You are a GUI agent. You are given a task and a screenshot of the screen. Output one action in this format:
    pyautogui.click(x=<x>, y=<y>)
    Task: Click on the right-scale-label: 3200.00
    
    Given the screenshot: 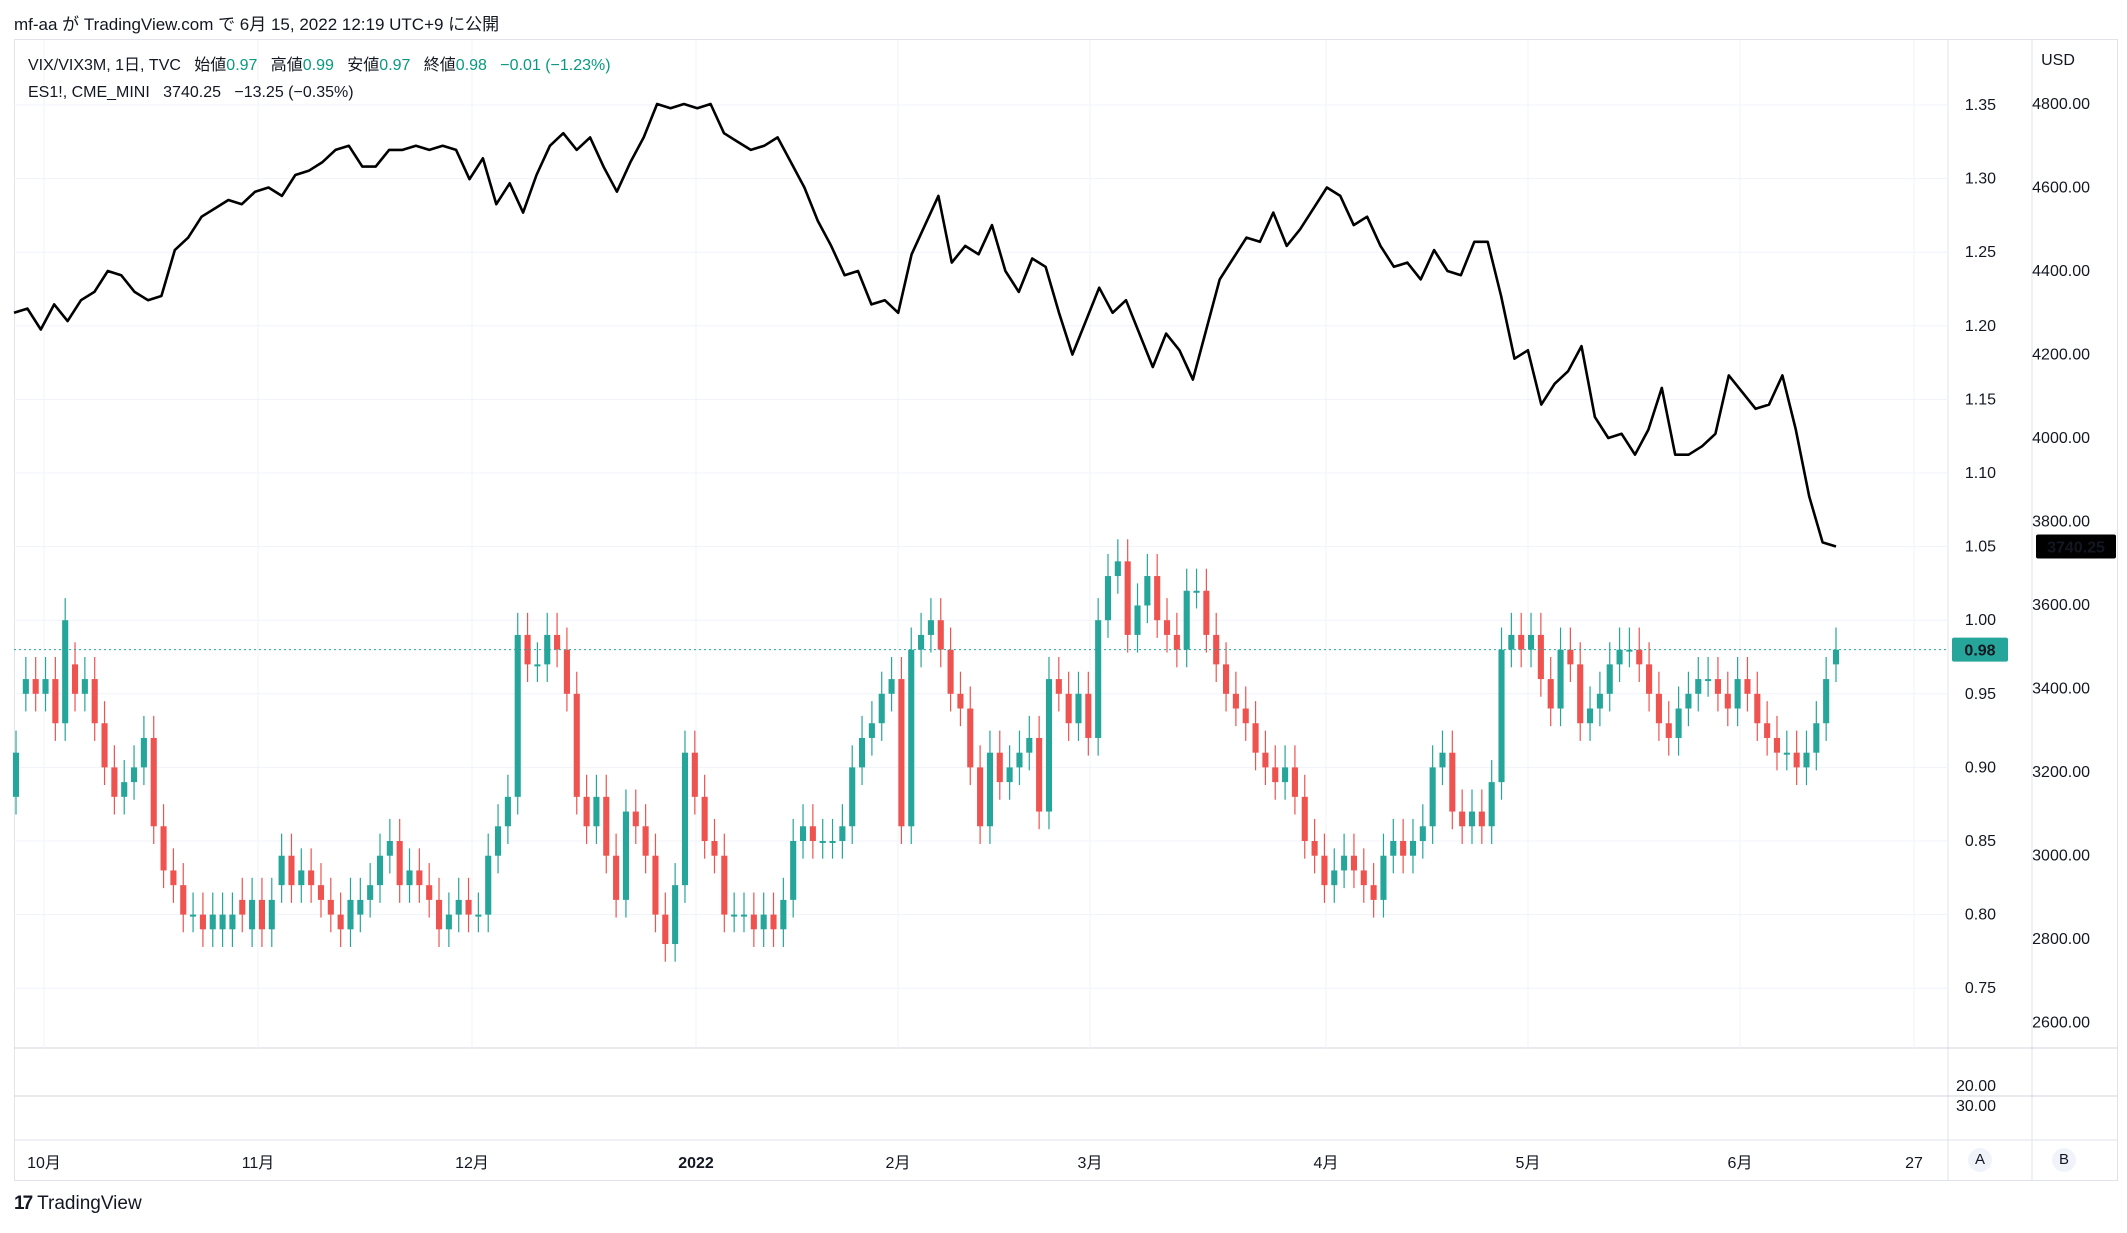 What is the action you would take?
    pyautogui.click(x=2061, y=772)
    